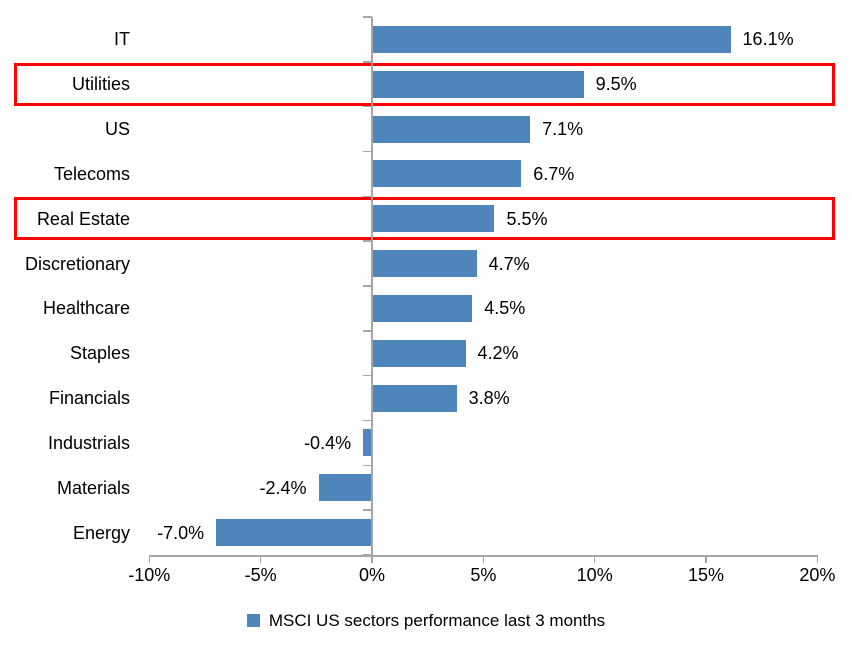  What do you see at coordinates (594, 575) in the screenshot?
I see `x-tick-label-10-: 10%` at bounding box center [594, 575].